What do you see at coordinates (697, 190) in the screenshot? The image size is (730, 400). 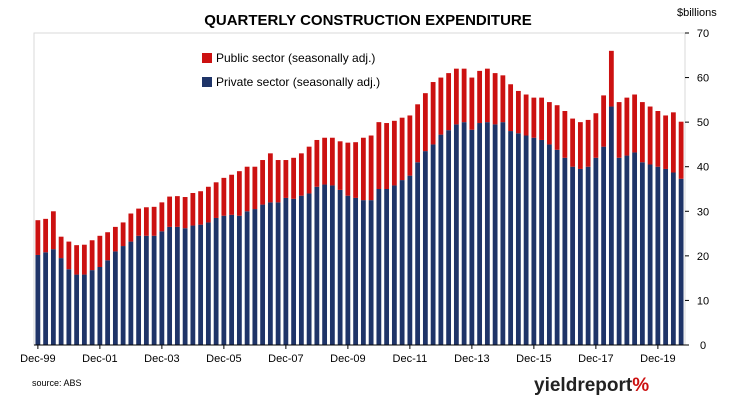 I see `y-axis-ticks: 0 10 20 30 40 50 60 70` at bounding box center [697, 190].